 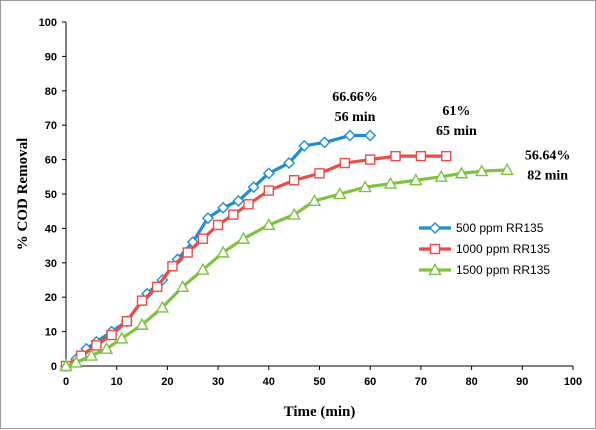 What do you see at coordinates (471, 382) in the screenshot?
I see `x-tick-label: 80` at bounding box center [471, 382].